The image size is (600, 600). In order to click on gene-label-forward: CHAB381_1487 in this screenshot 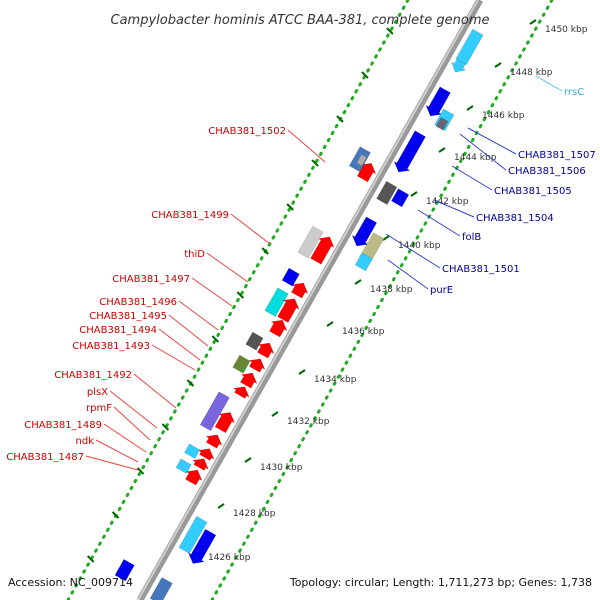, I will do `click(45, 457)`.